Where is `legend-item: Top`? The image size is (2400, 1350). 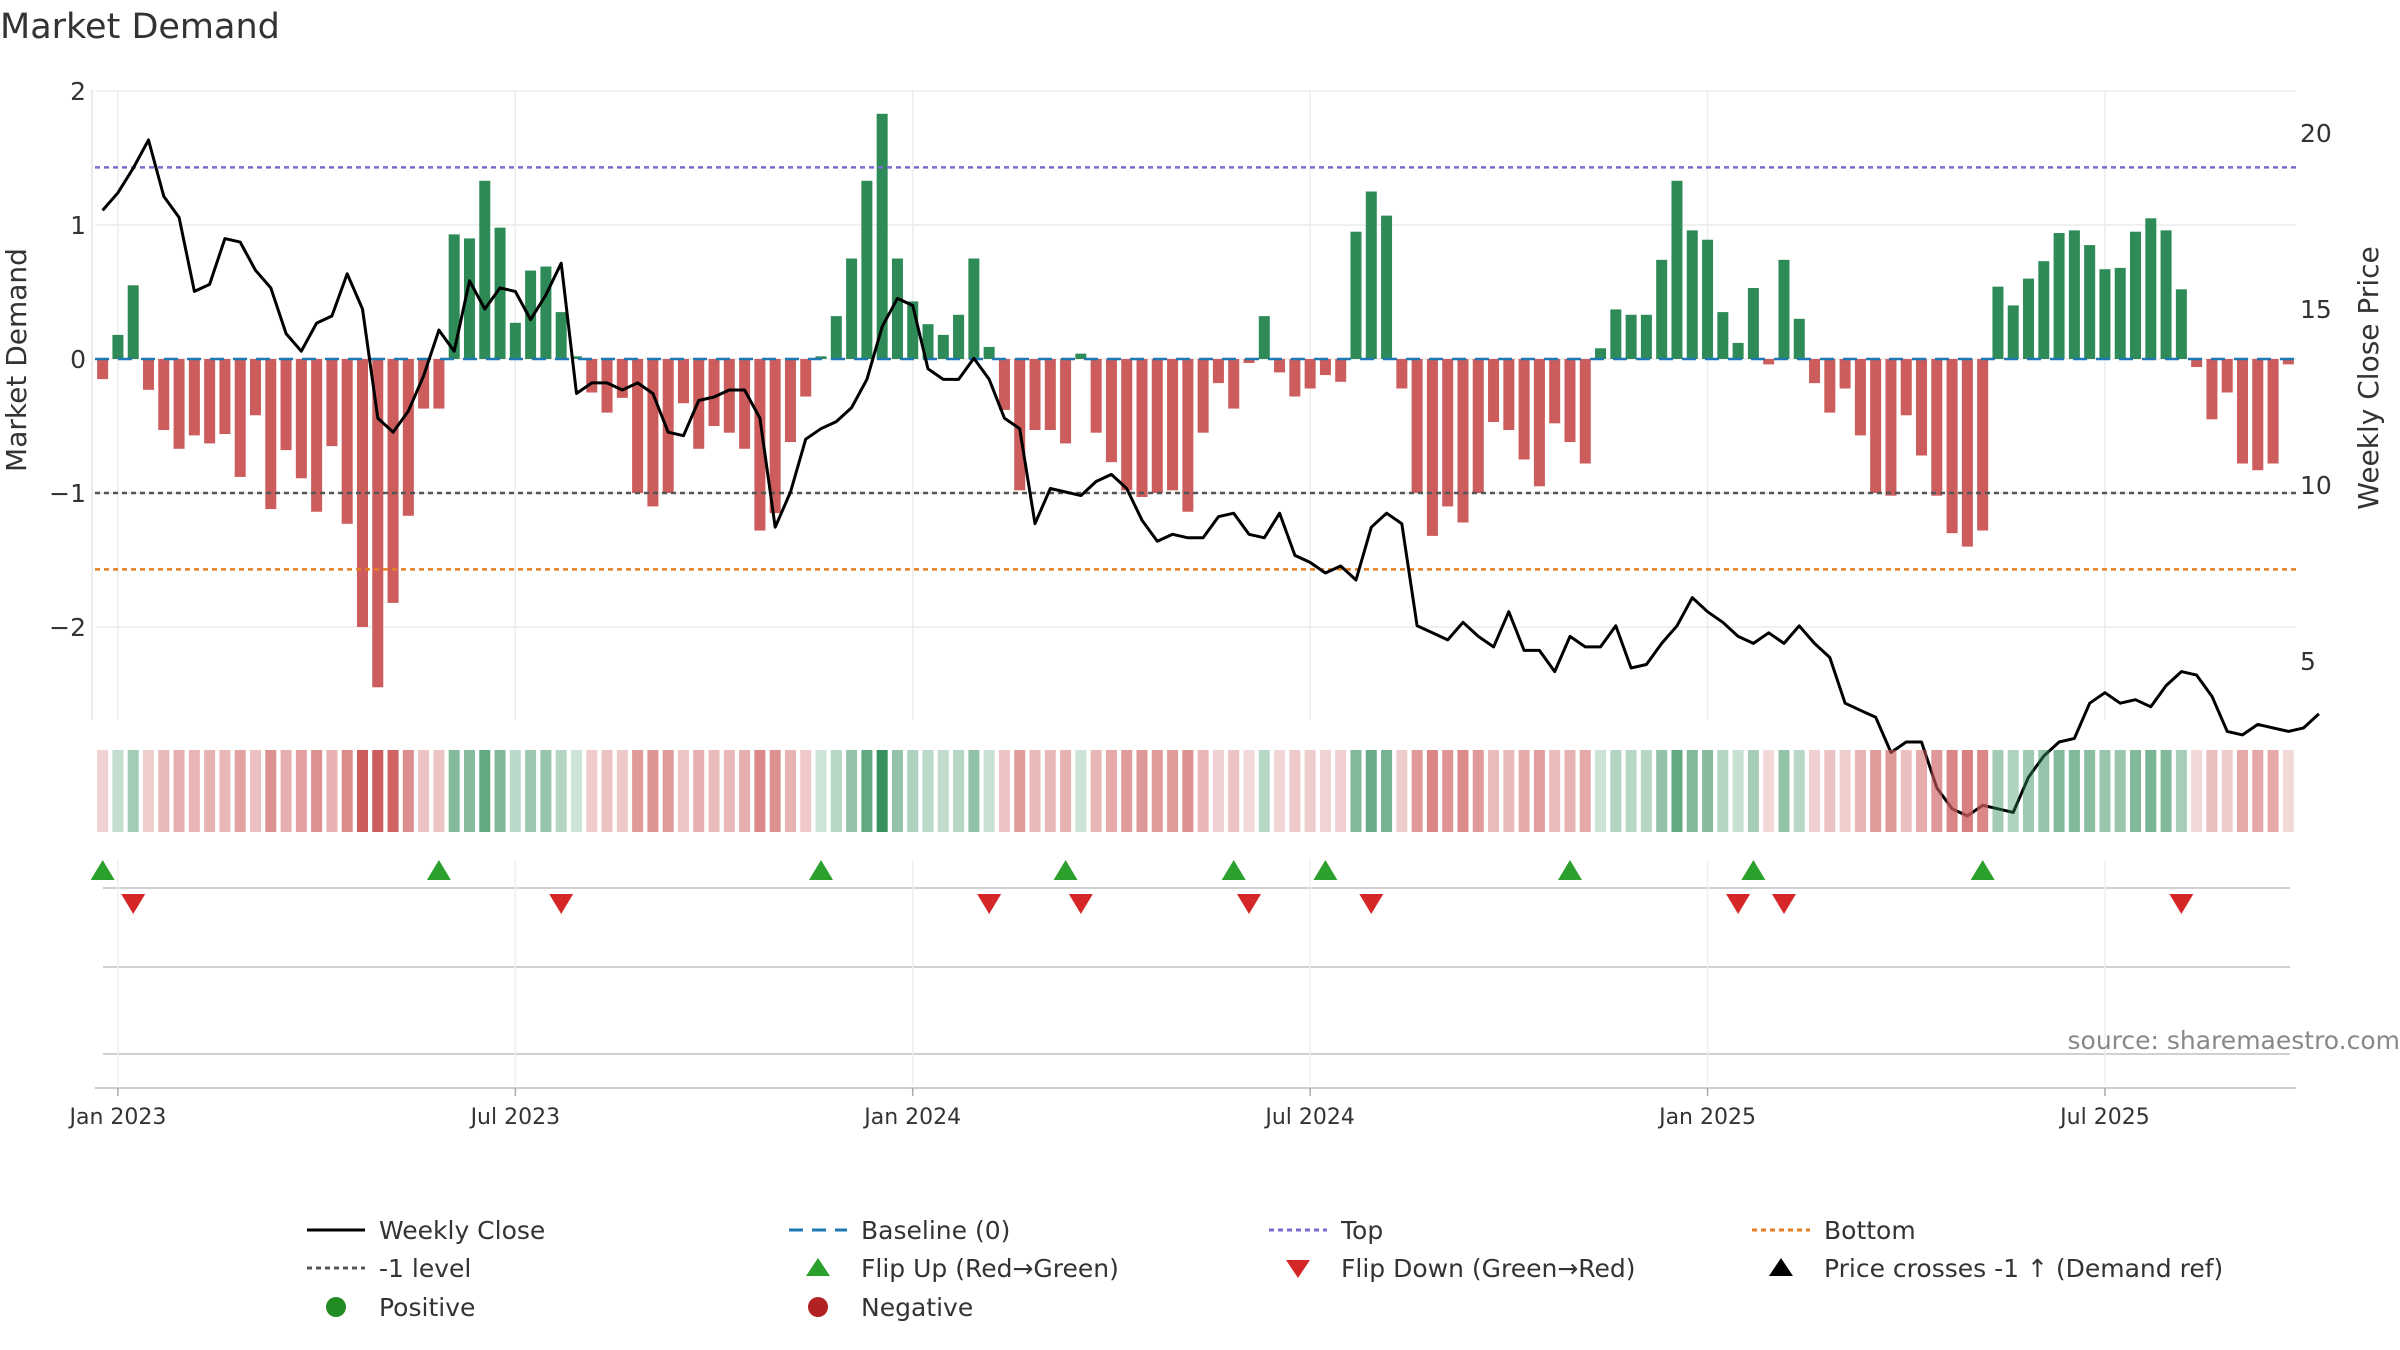
legend-item: Top is located at coordinates (1325, 1230).